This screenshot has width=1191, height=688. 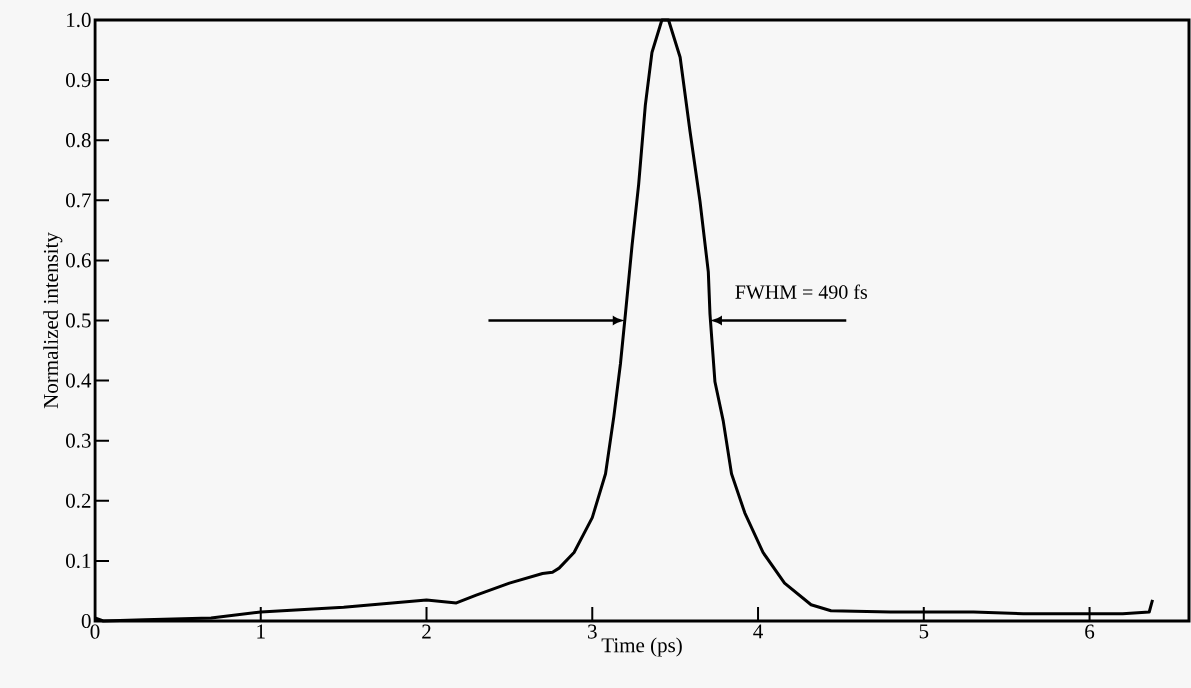 I want to click on y-tick-label: 0.8, so click(x=78, y=140).